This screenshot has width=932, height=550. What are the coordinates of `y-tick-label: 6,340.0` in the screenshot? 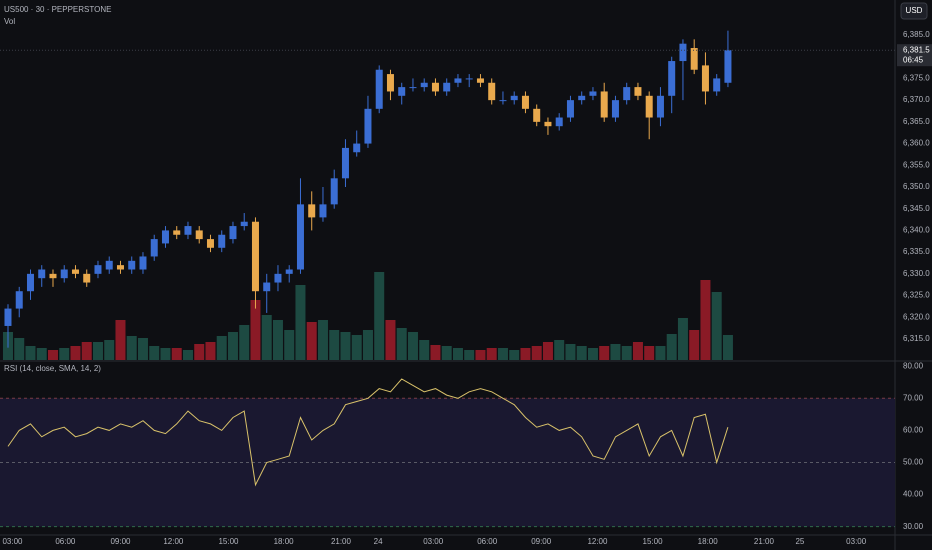 It's located at (916, 230).